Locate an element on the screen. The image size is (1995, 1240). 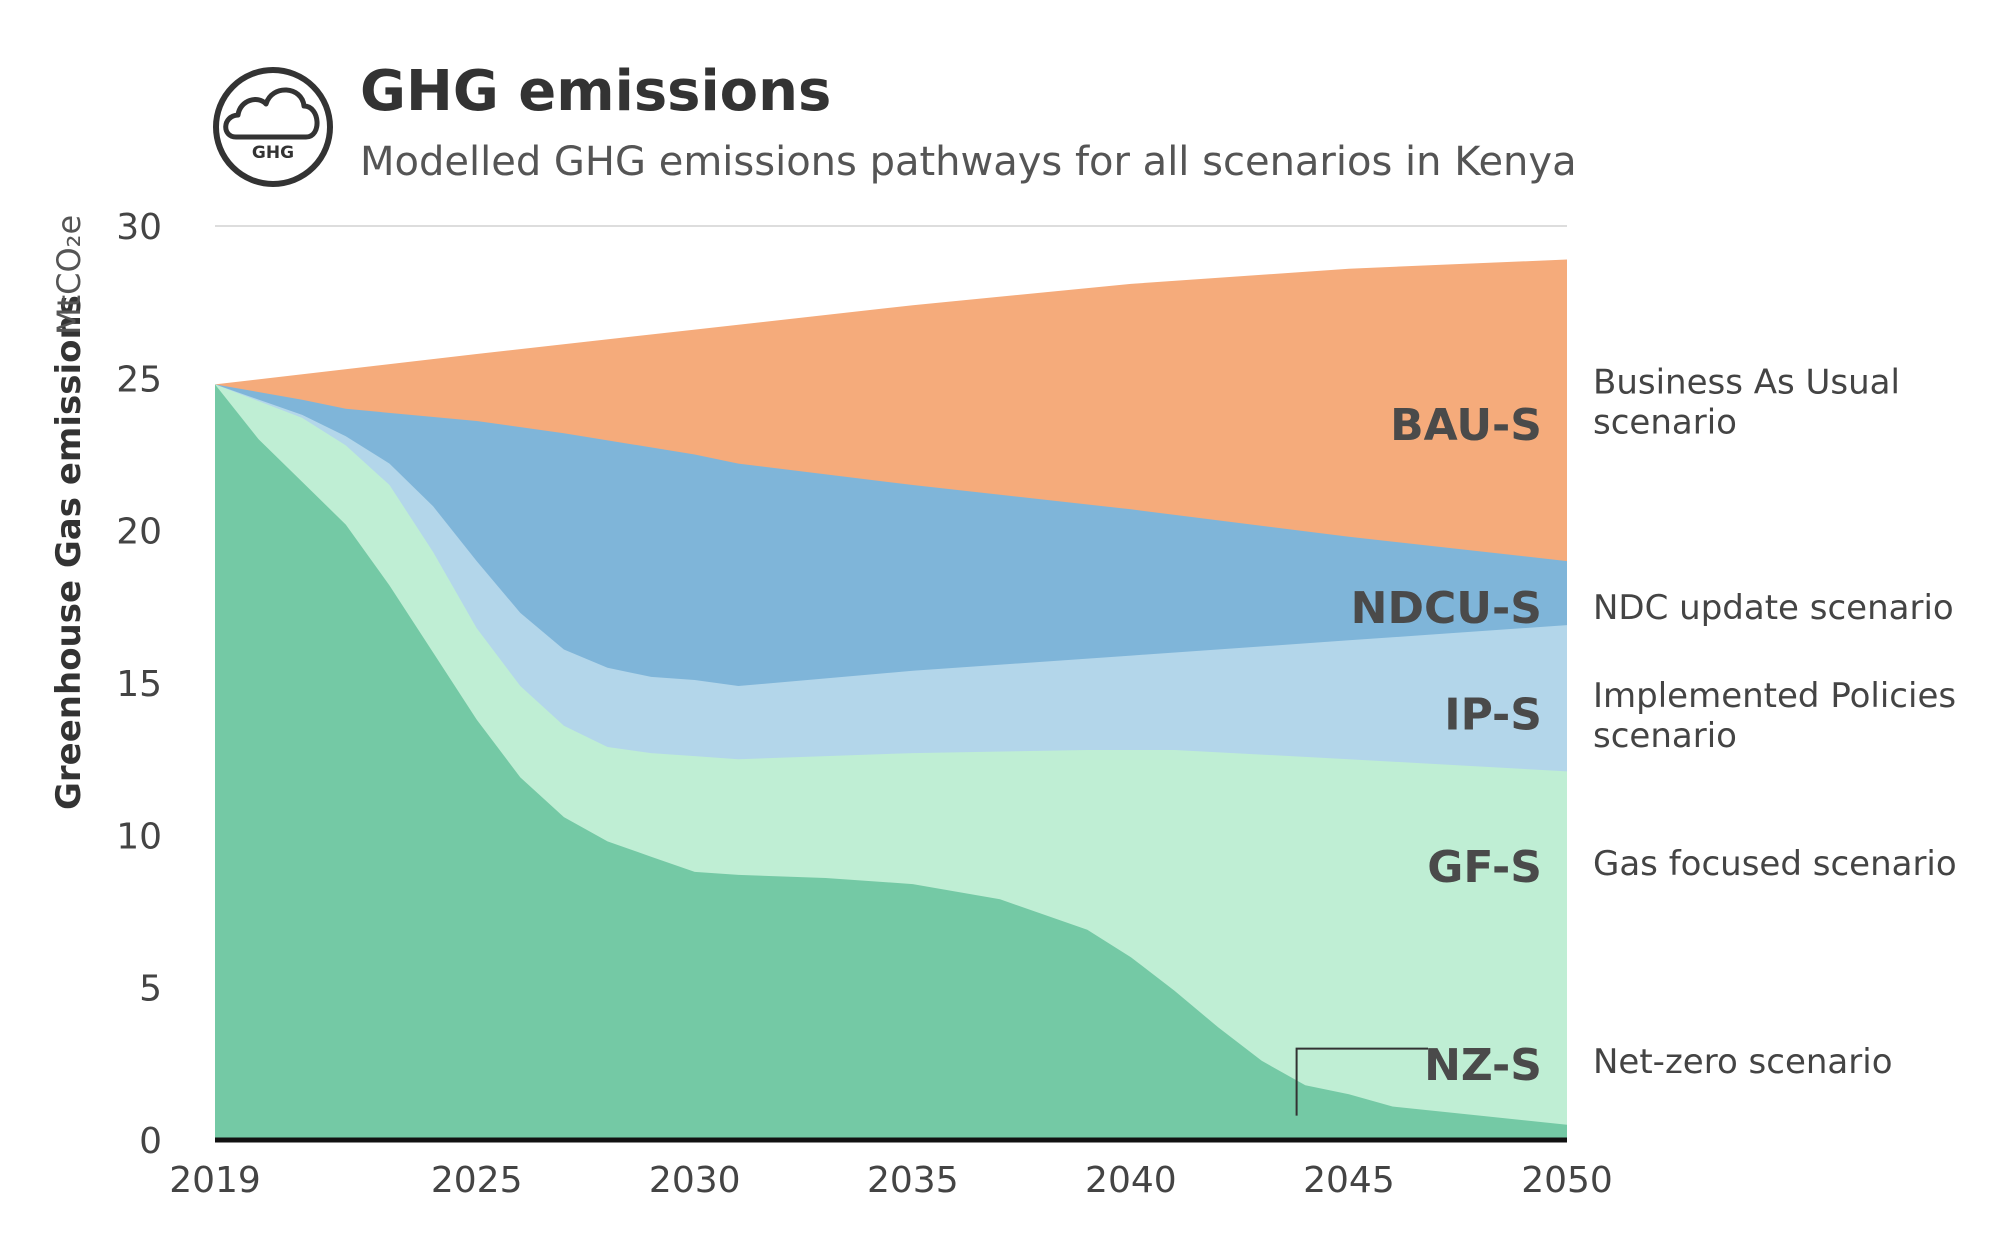
y-tick-label: 20 is located at coordinates (139, 532).